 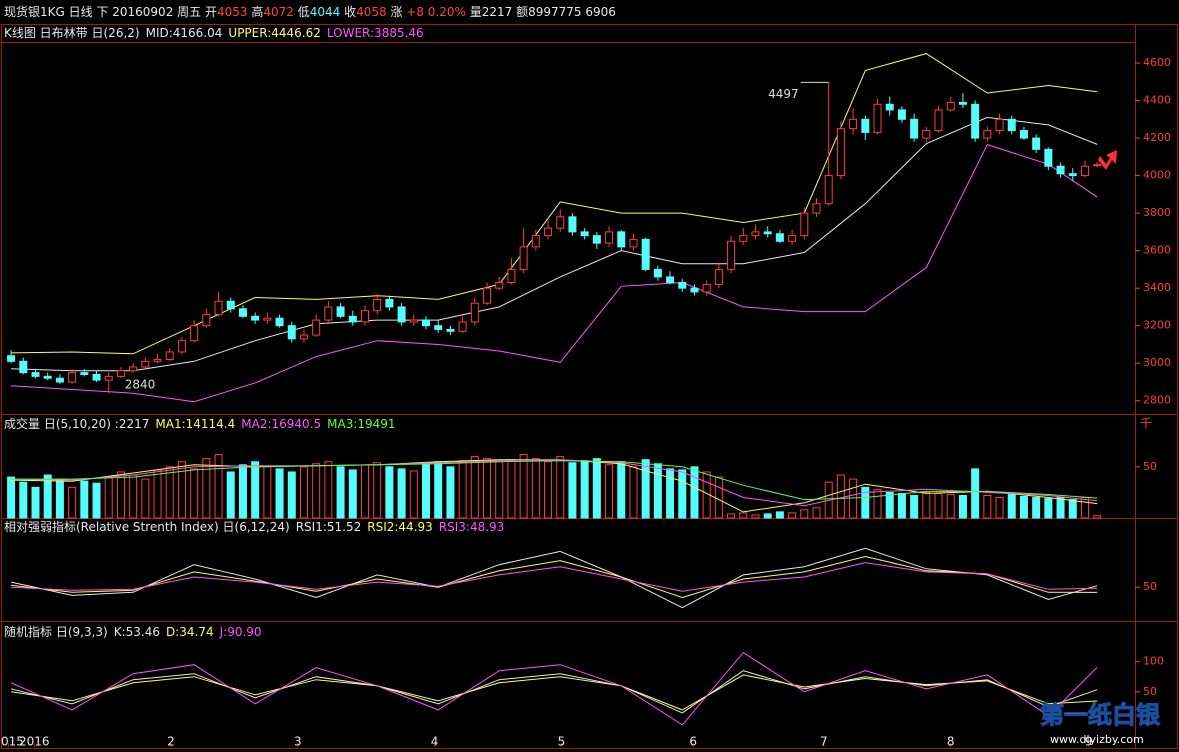 I want to click on legend-entry: RSI2:44.93, so click(x=400, y=527).